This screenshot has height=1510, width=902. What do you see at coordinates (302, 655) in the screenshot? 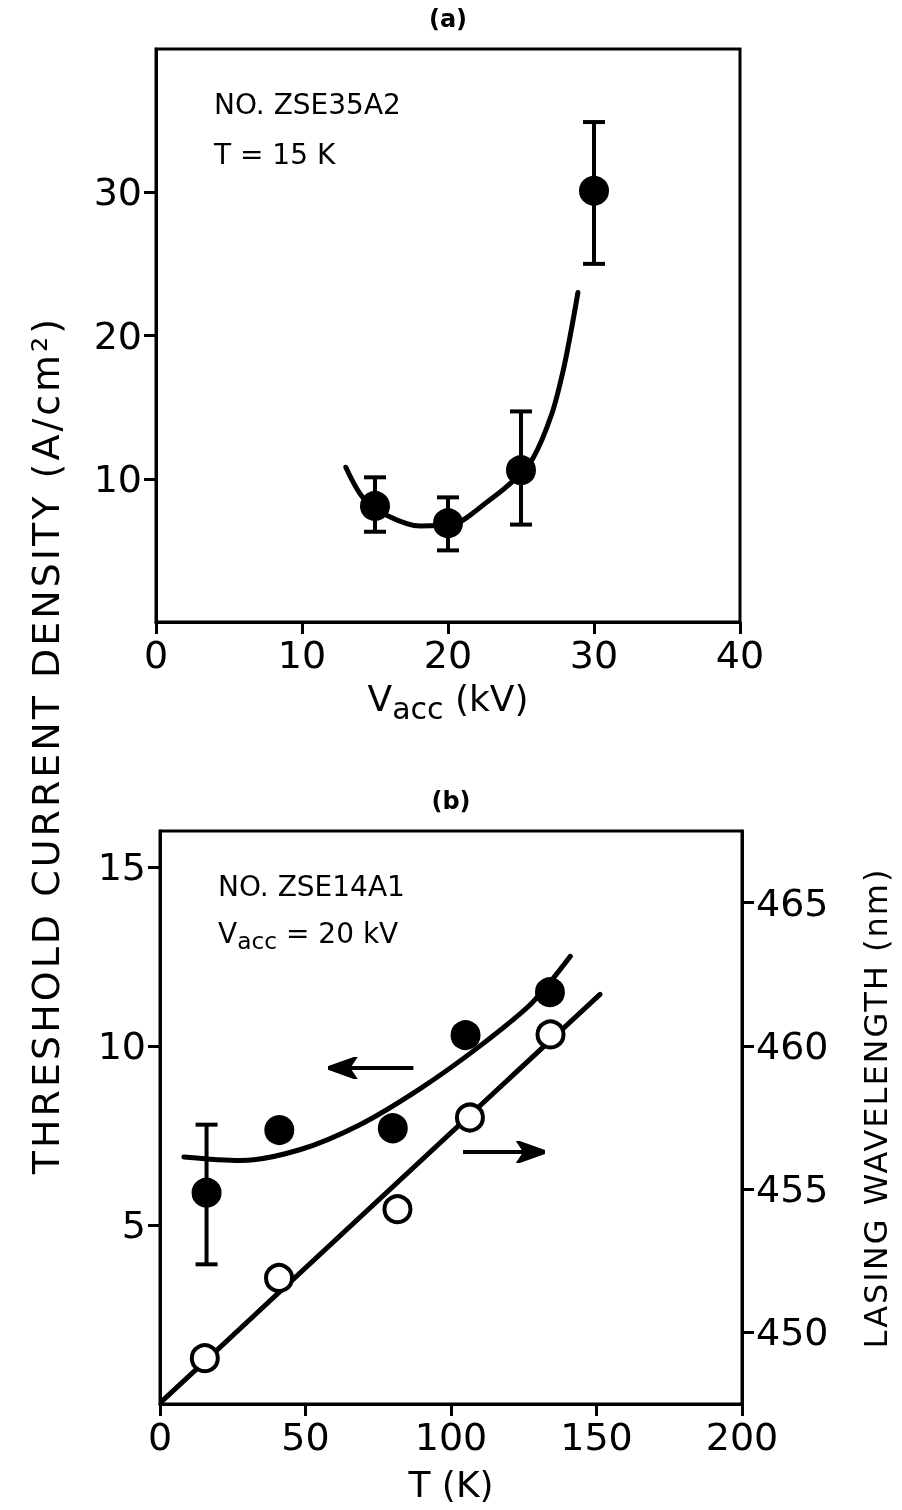
I see `x-tick-label: 10` at bounding box center [302, 655].